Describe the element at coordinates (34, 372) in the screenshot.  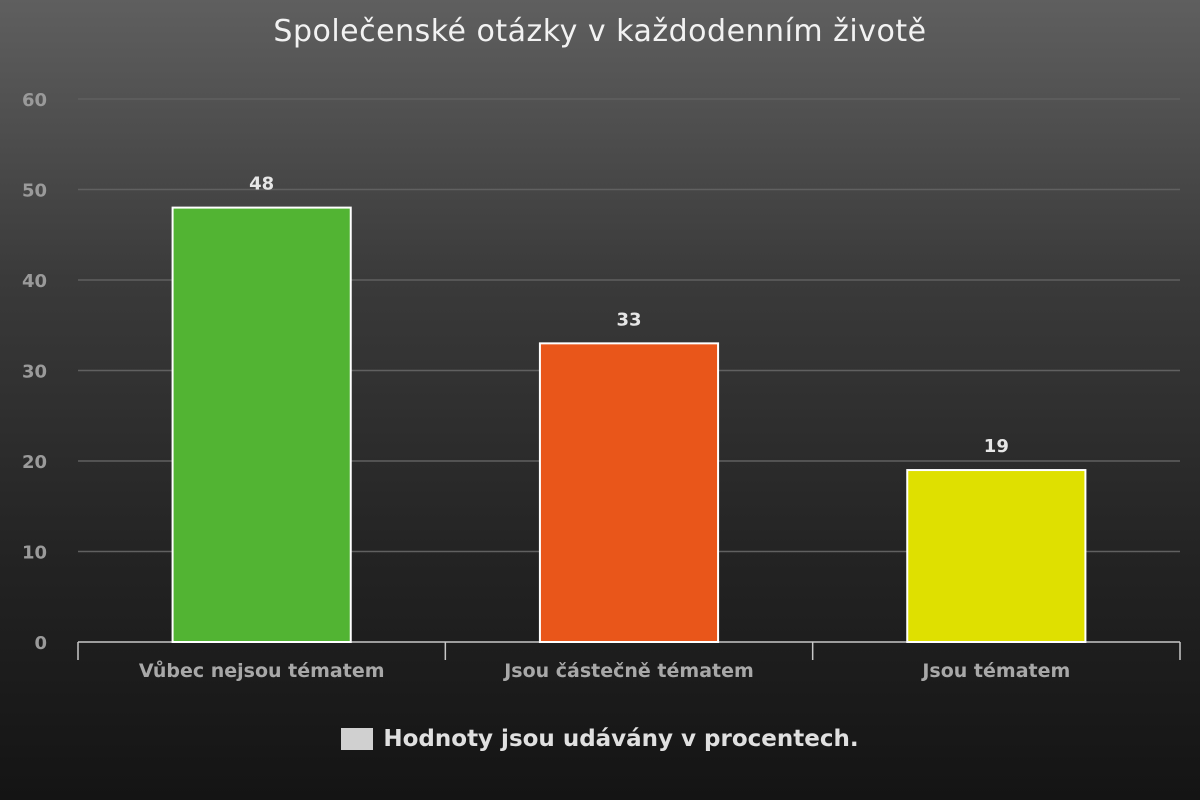
I see `y-tick-label: 30` at that location.